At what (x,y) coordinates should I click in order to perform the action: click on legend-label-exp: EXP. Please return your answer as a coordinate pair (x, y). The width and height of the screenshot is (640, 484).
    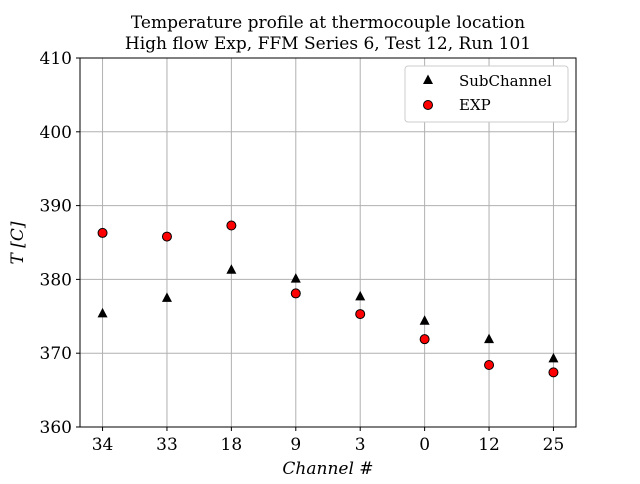
    Looking at the image, I should click on (475, 105).